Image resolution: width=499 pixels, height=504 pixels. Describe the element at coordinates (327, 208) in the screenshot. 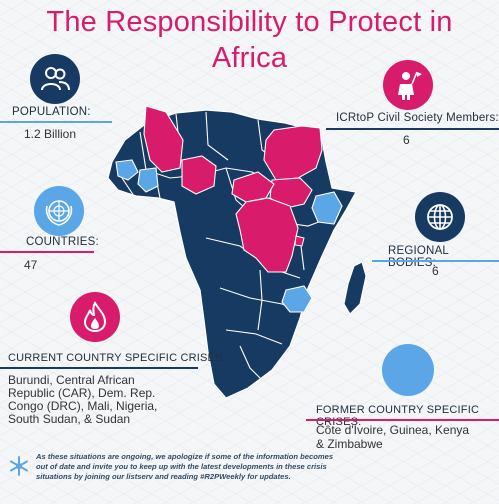

I see `country-kenya` at that location.